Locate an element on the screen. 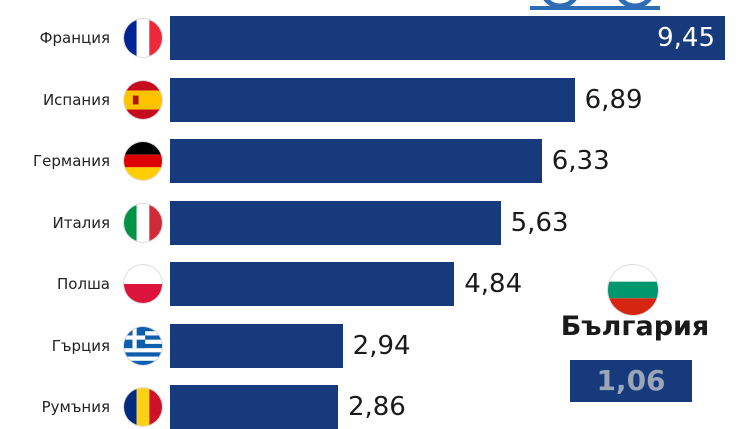 This screenshot has height=429, width=754. bulgaria-flag-icon is located at coordinates (633, 290).